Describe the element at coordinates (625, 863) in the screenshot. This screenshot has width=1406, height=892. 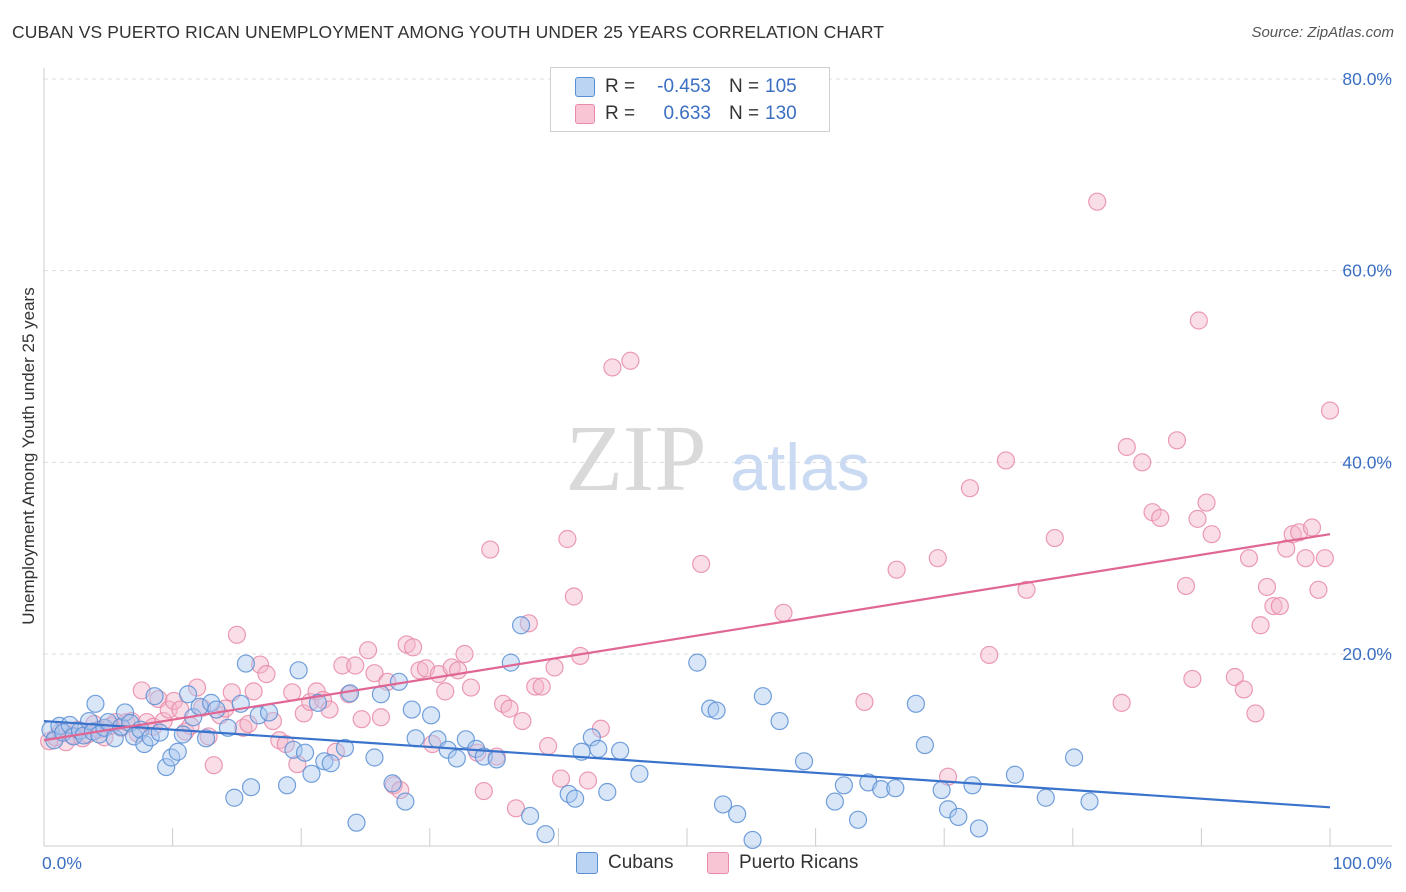
I see `legend-item-cubans: Cubans` at that location.